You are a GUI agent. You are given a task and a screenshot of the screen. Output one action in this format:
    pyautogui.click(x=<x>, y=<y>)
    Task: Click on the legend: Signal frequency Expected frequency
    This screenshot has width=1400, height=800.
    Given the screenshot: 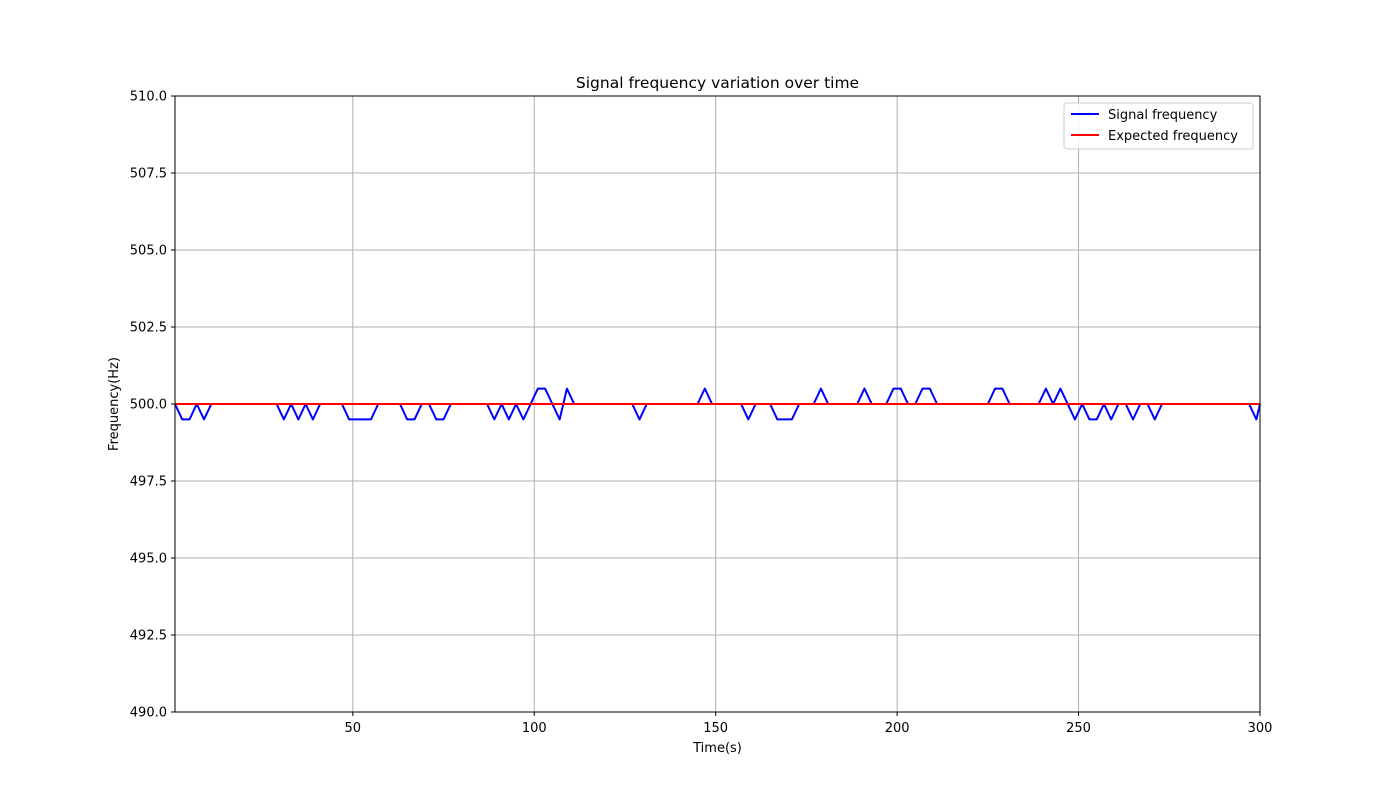 What is the action you would take?
    pyautogui.click(x=1158, y=126)
    